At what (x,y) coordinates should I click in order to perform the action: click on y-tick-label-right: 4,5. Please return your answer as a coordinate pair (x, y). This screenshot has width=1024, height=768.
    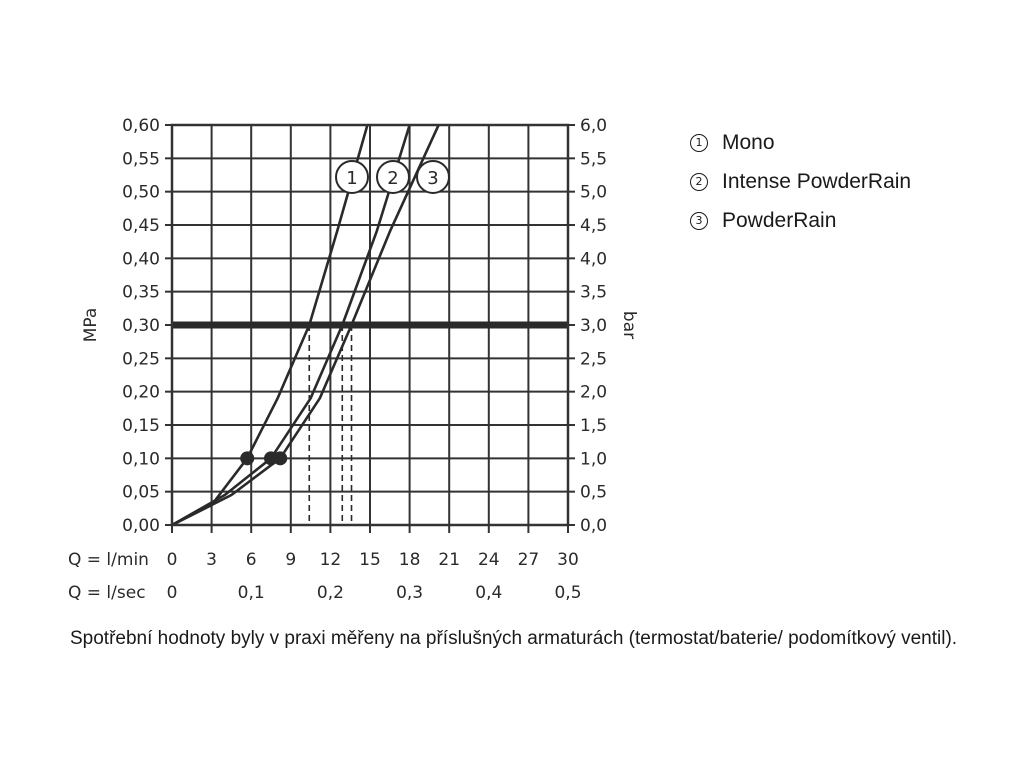
    Looking at the image, I should click on (593, 226).